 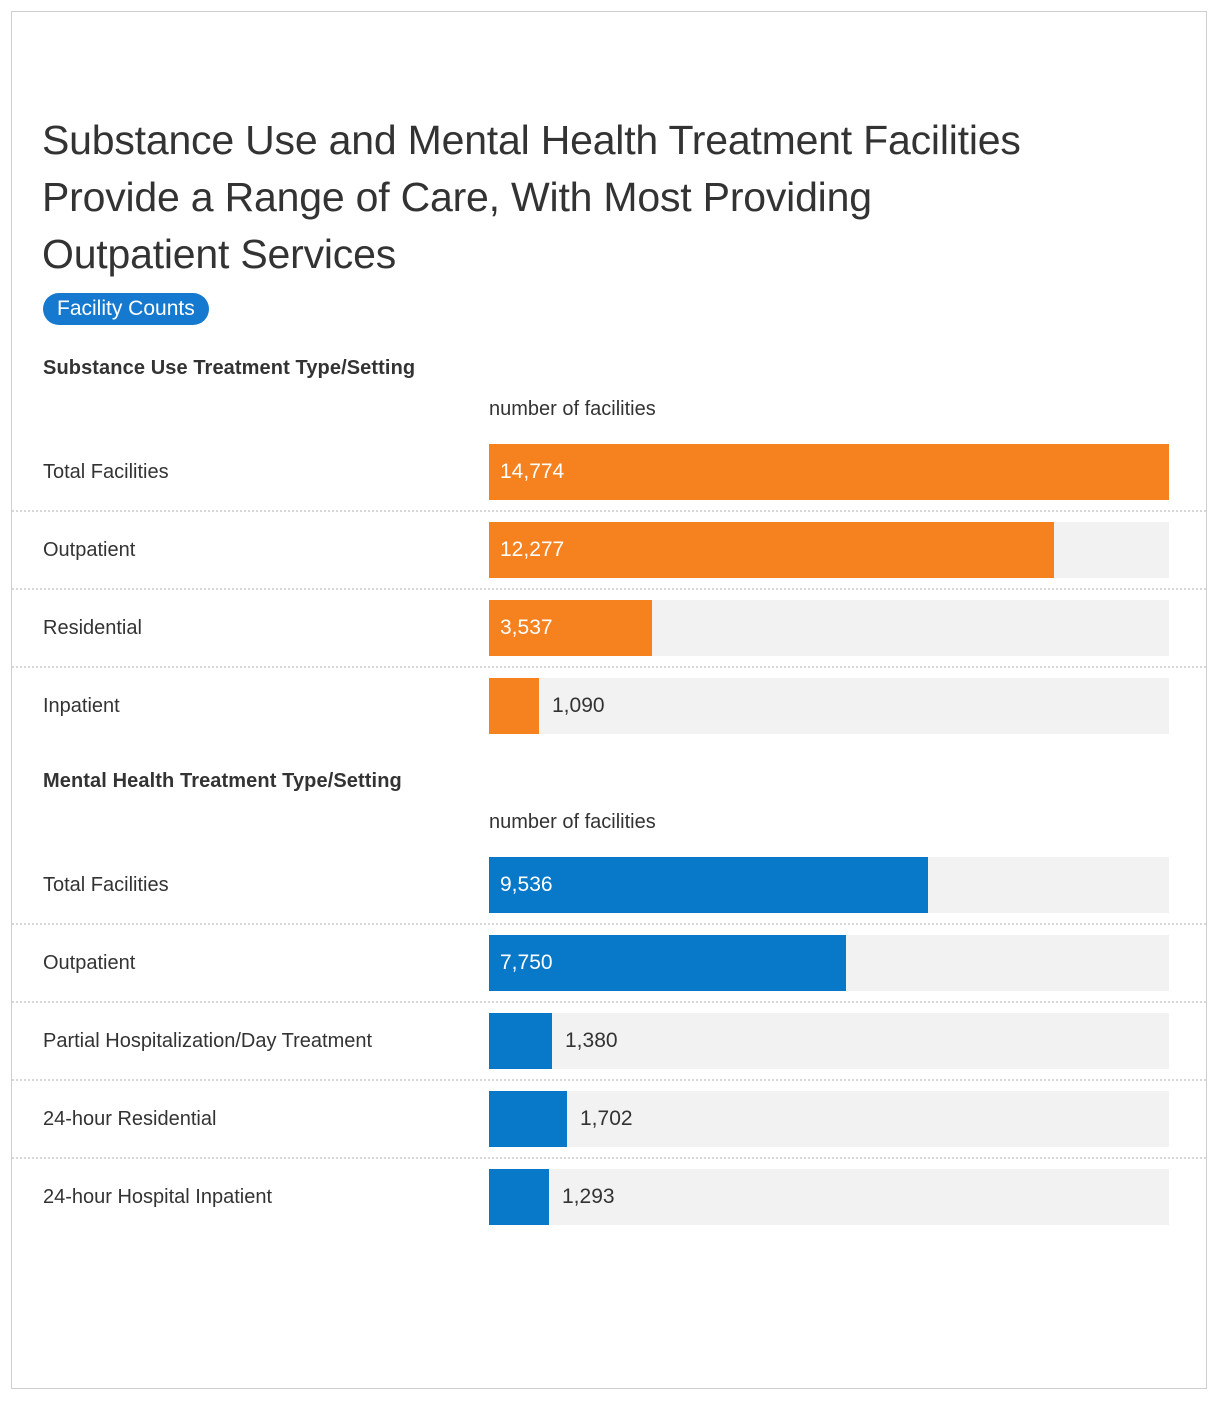 I want to click on bar-row-label: Partial Hospitalization/Day Treatment, so click(x=208, y=1041).